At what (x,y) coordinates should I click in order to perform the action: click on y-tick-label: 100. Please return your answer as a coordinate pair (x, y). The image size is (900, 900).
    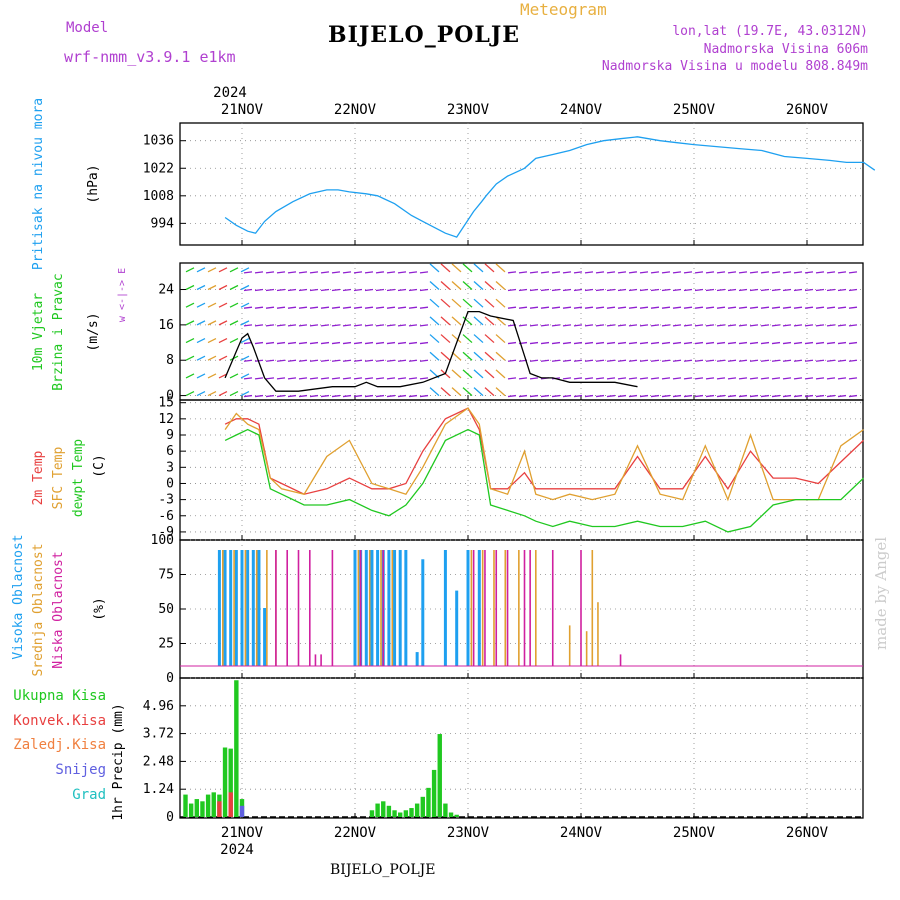
    Looking at the image, I should click on (162, 540).